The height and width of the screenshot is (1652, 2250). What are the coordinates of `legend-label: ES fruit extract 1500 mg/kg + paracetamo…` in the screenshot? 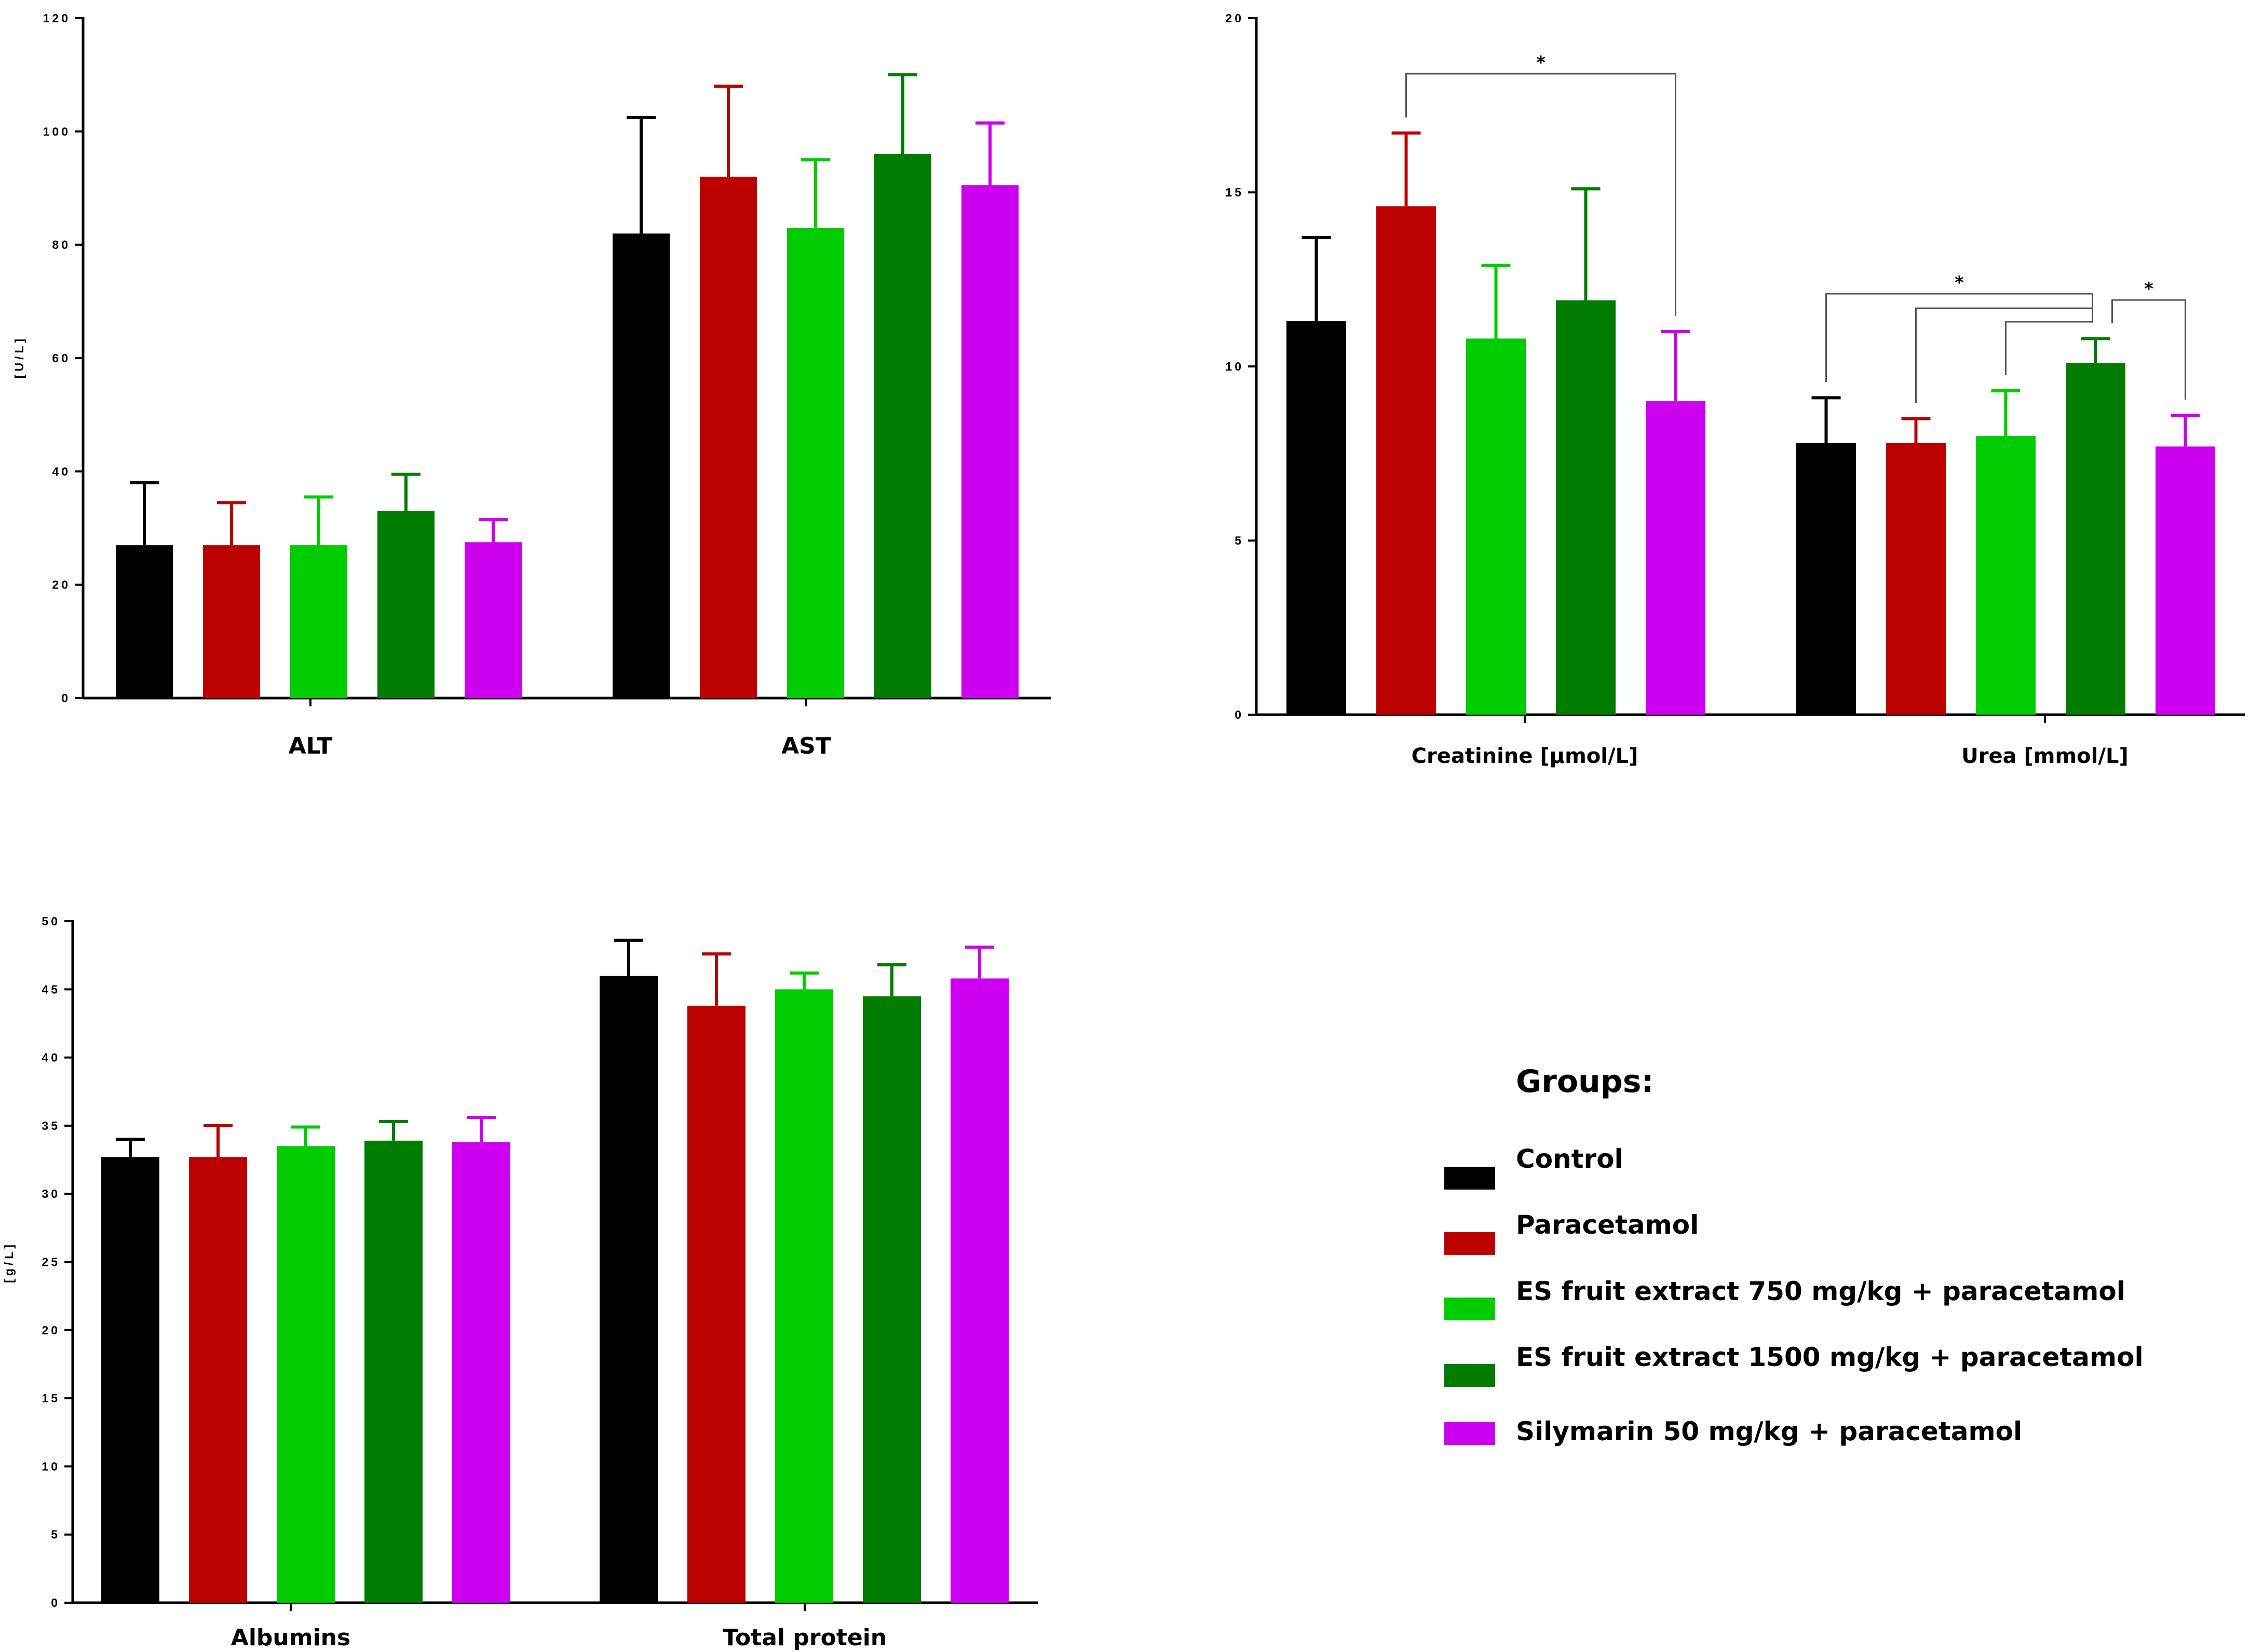 It's located at (1830, 1357).